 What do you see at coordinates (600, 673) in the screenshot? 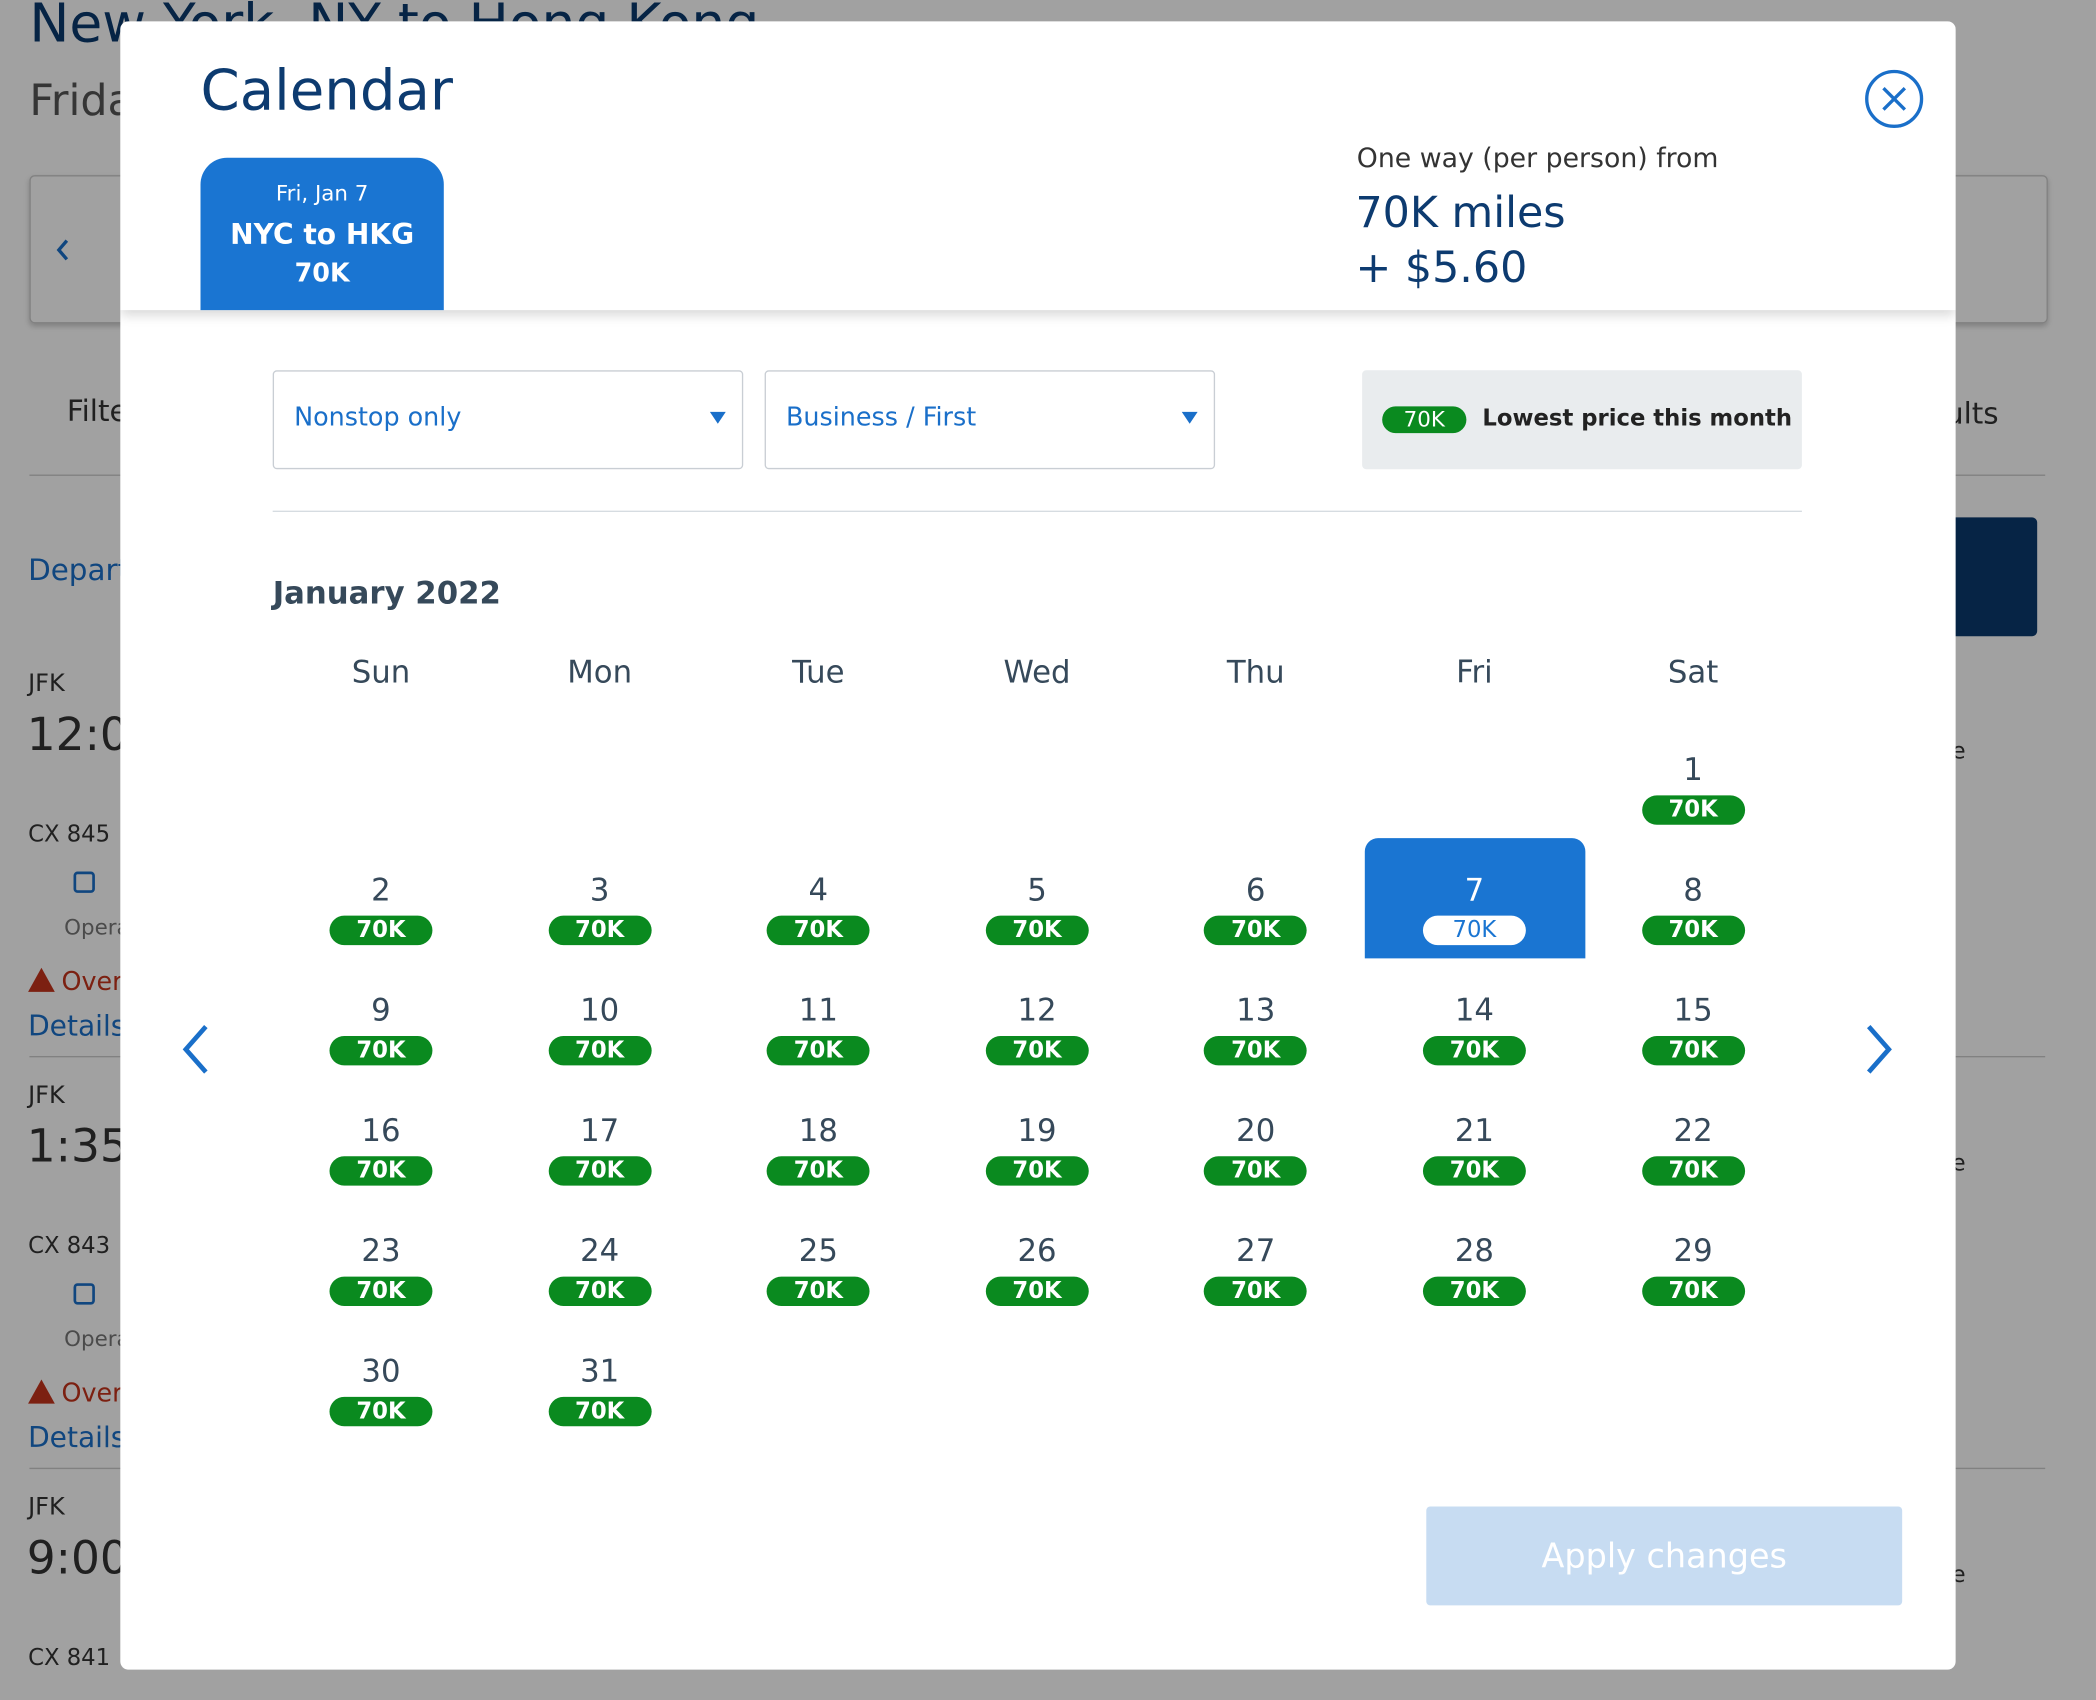
I see `weekday: Mon` at bounding box center [600, 673].